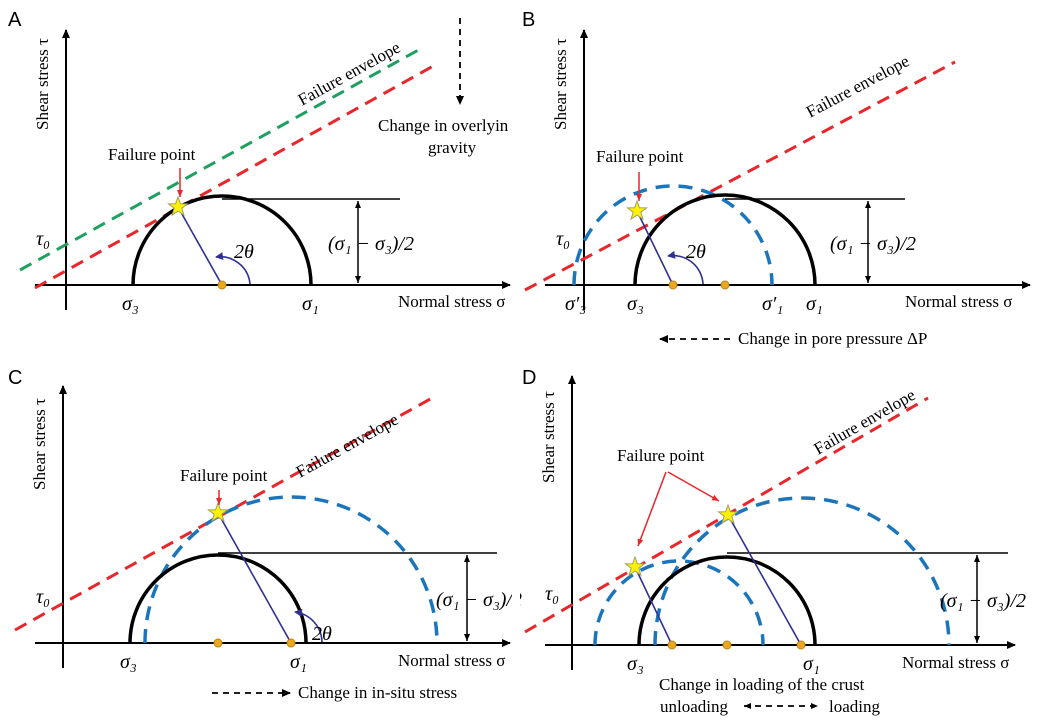 This screenshot has width=1037, height=726. Describe the element at coordinates (443, 125) in the screenshot. I see `gravity-change-label-1: Change in overlyin` at that location.